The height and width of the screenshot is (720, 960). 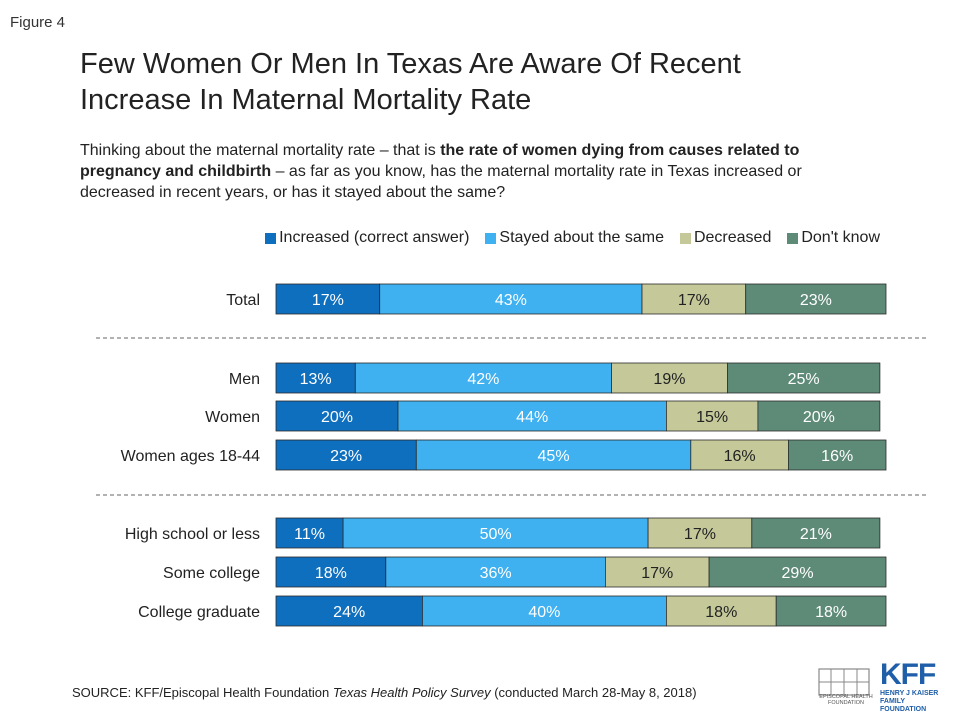 I want to click on data-label-increased: 20%, so click(x=337, y=417).